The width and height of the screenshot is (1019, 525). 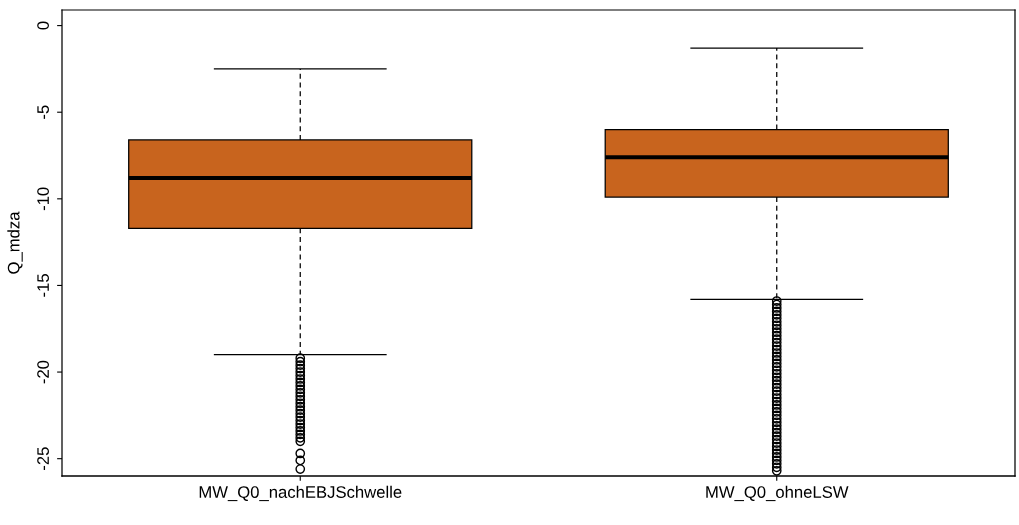 What do you see at coordinates (300, 493) in the screenshot?
I see `x-tick-label: MW_Q0_nachEBJSchwelle` at bounding box center [300, 493].